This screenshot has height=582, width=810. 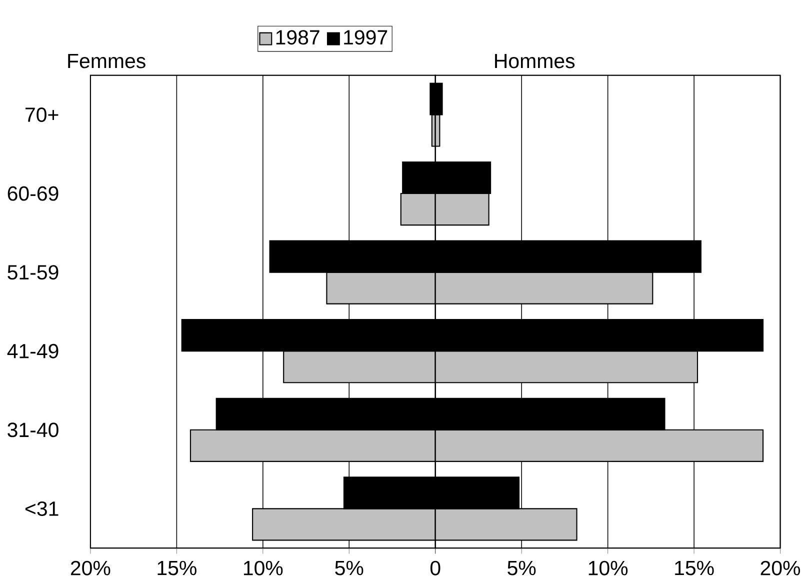 What do you see at coordinates (32, 351) in the screenshot?
I see `y-tick-label: 41-49` at bounding box center [32, 351].